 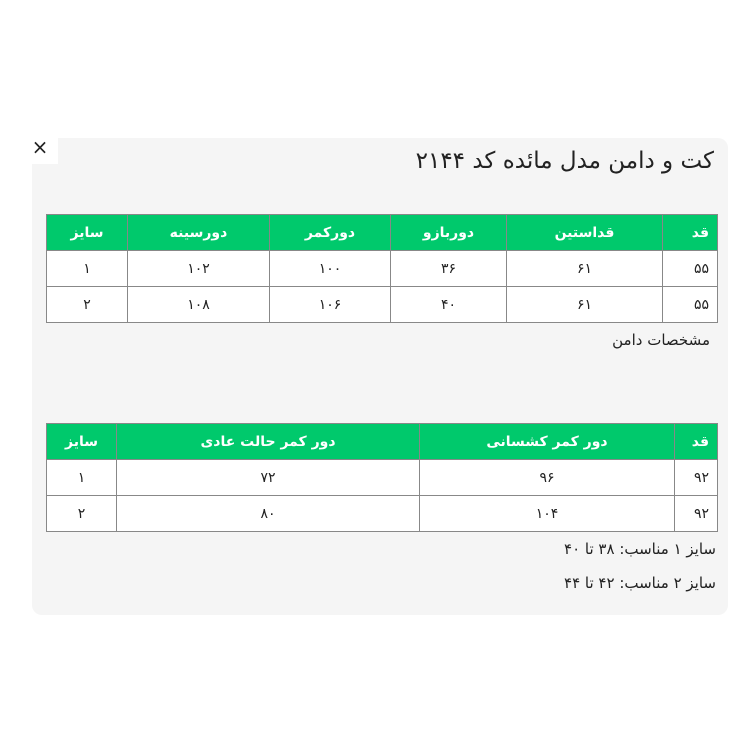 I want to click on table-row: ۹۲ ۱۰۴ ۸۰ ۲, so click(x=382, y=513).